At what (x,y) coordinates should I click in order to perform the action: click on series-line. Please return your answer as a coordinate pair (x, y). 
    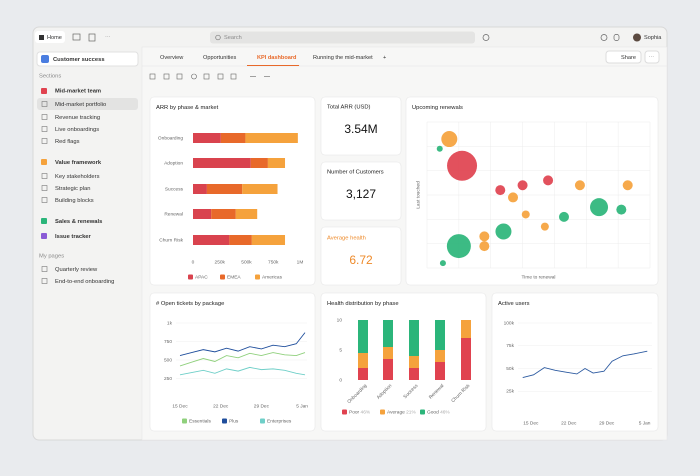
    Looking at the image, I should click on (585, 364).